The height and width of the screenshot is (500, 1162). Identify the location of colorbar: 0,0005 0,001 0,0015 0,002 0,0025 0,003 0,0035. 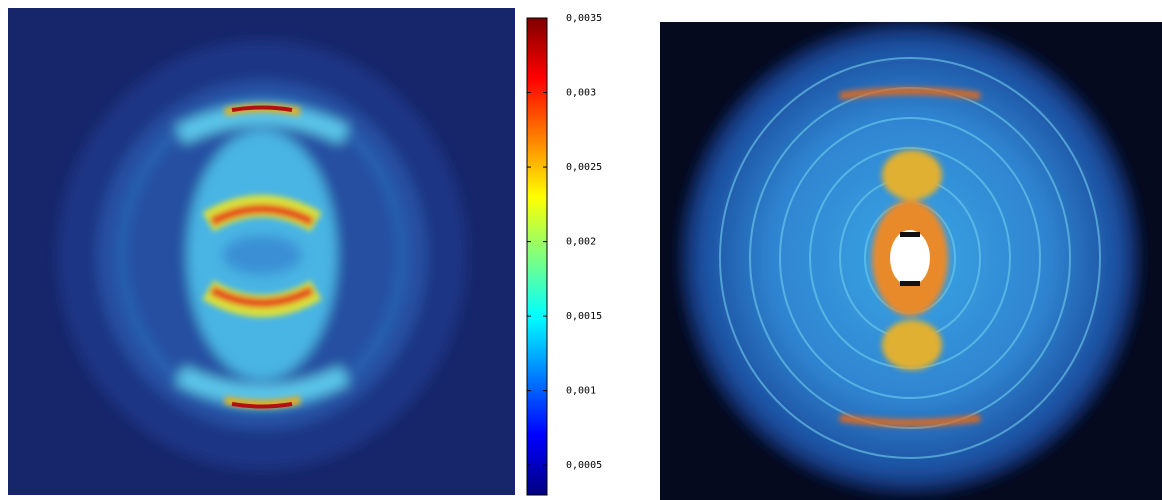
(564, 254).